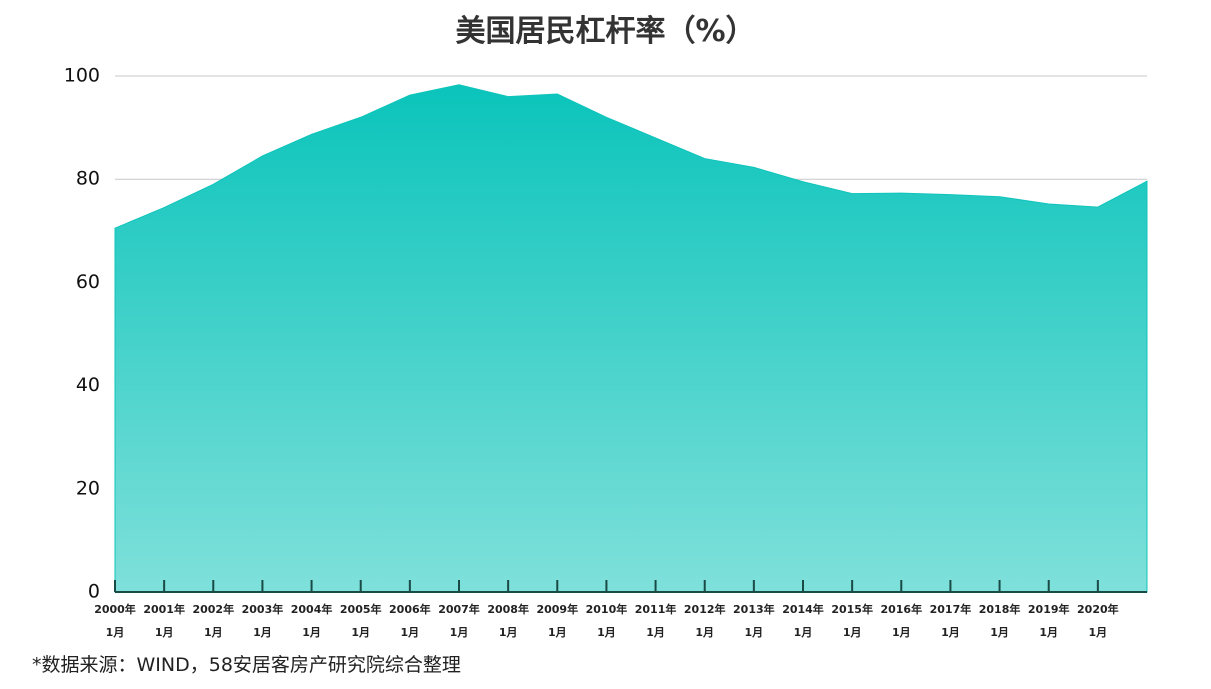 The image size is (1211, 689). What do you see at coordinates (852, 621) in the screenshot?
I see `x-tick-label: 2015年 1月` at bounding box center [852, 621].